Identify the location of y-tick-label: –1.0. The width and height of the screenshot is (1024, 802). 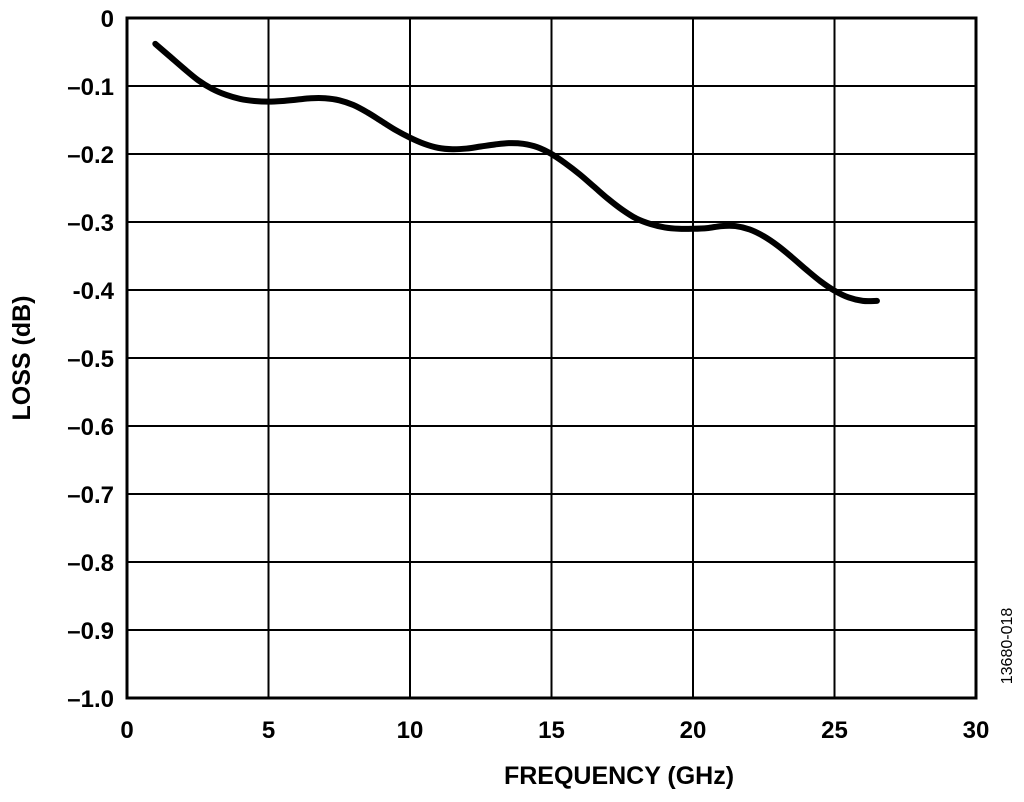
(90, 699).